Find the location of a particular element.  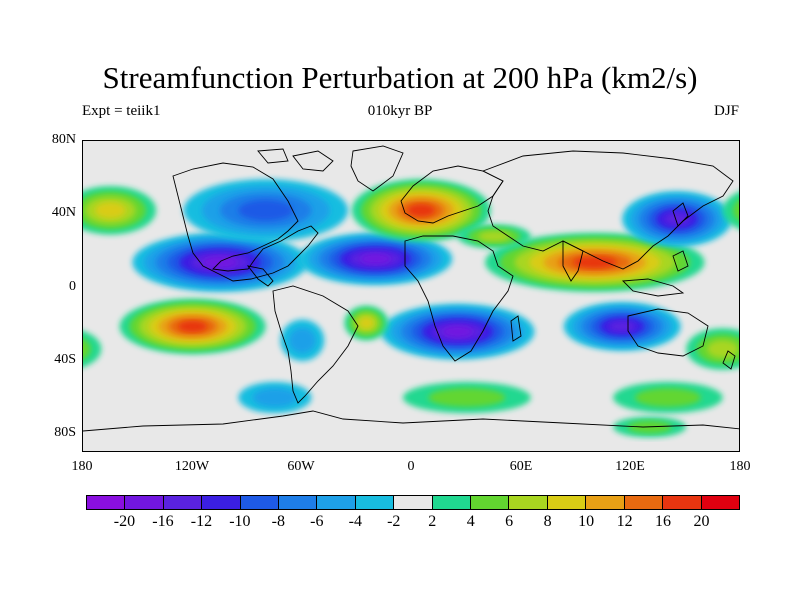

colorbar is located at coordinates (413, 502).